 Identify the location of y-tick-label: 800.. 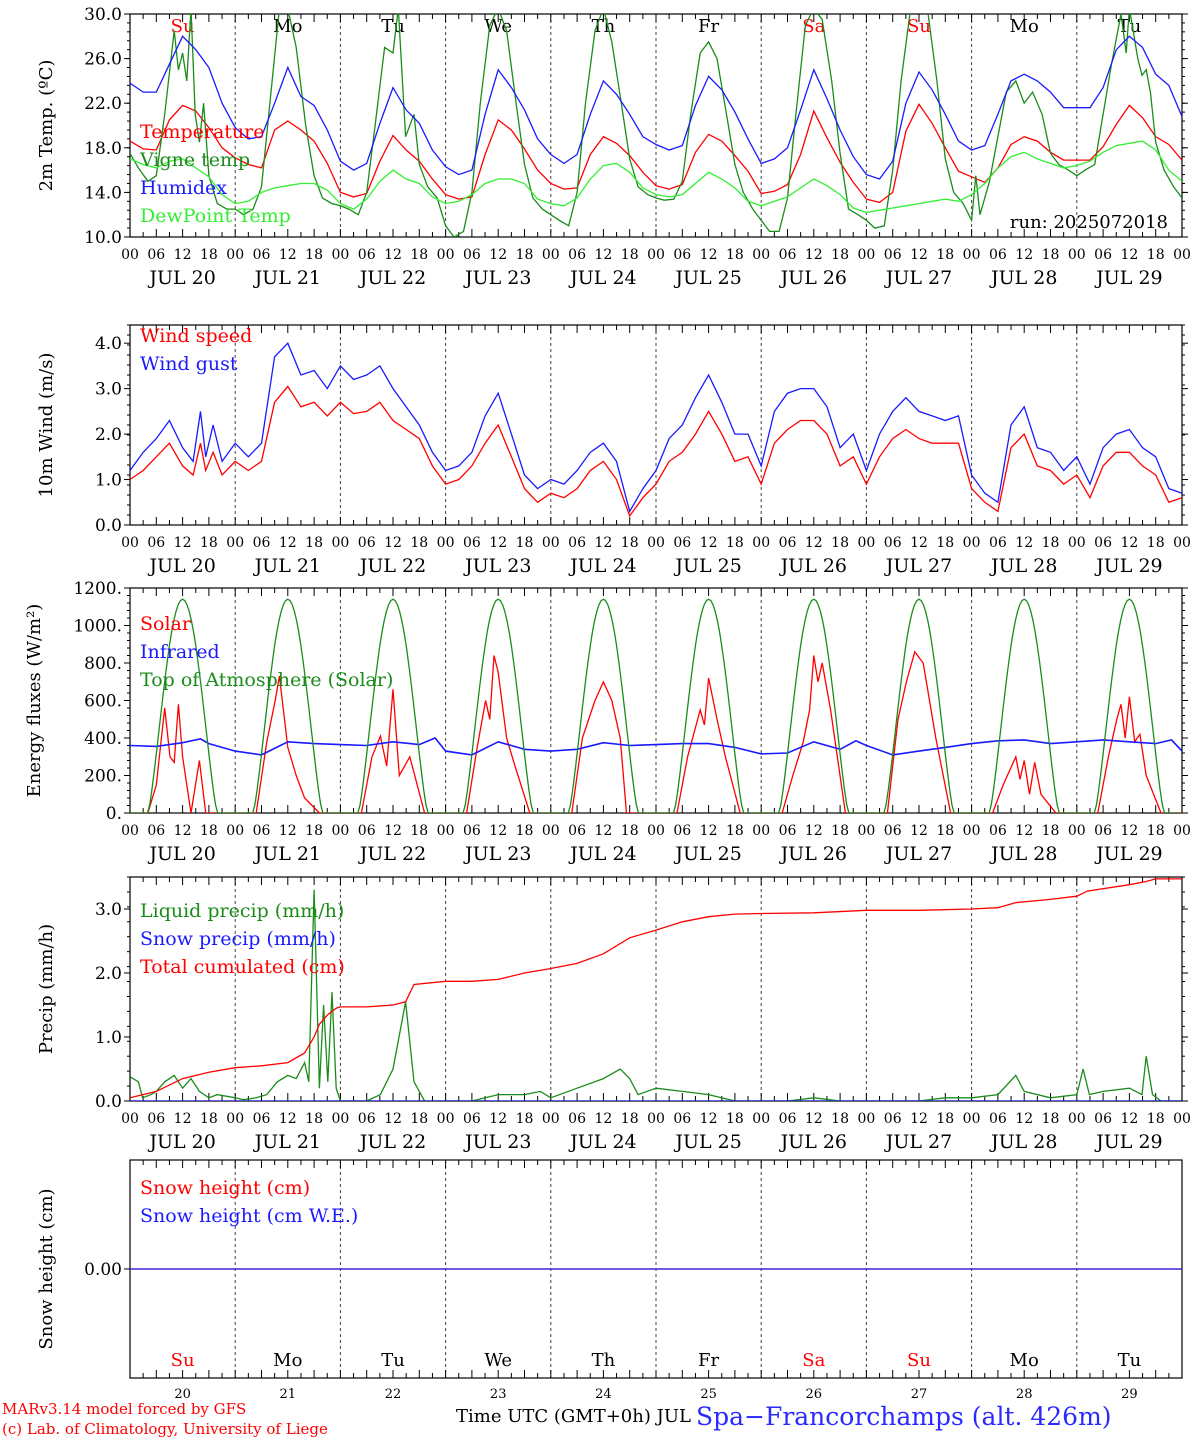
(103, 664).